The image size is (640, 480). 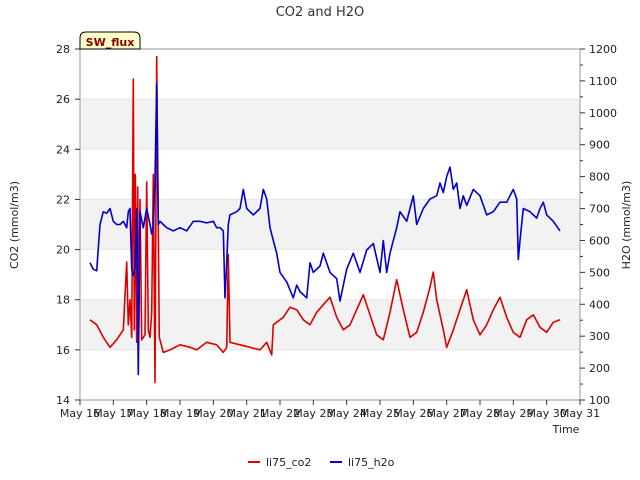 I want to click on x-tick-label: May 23, so click(x=313, y=413).